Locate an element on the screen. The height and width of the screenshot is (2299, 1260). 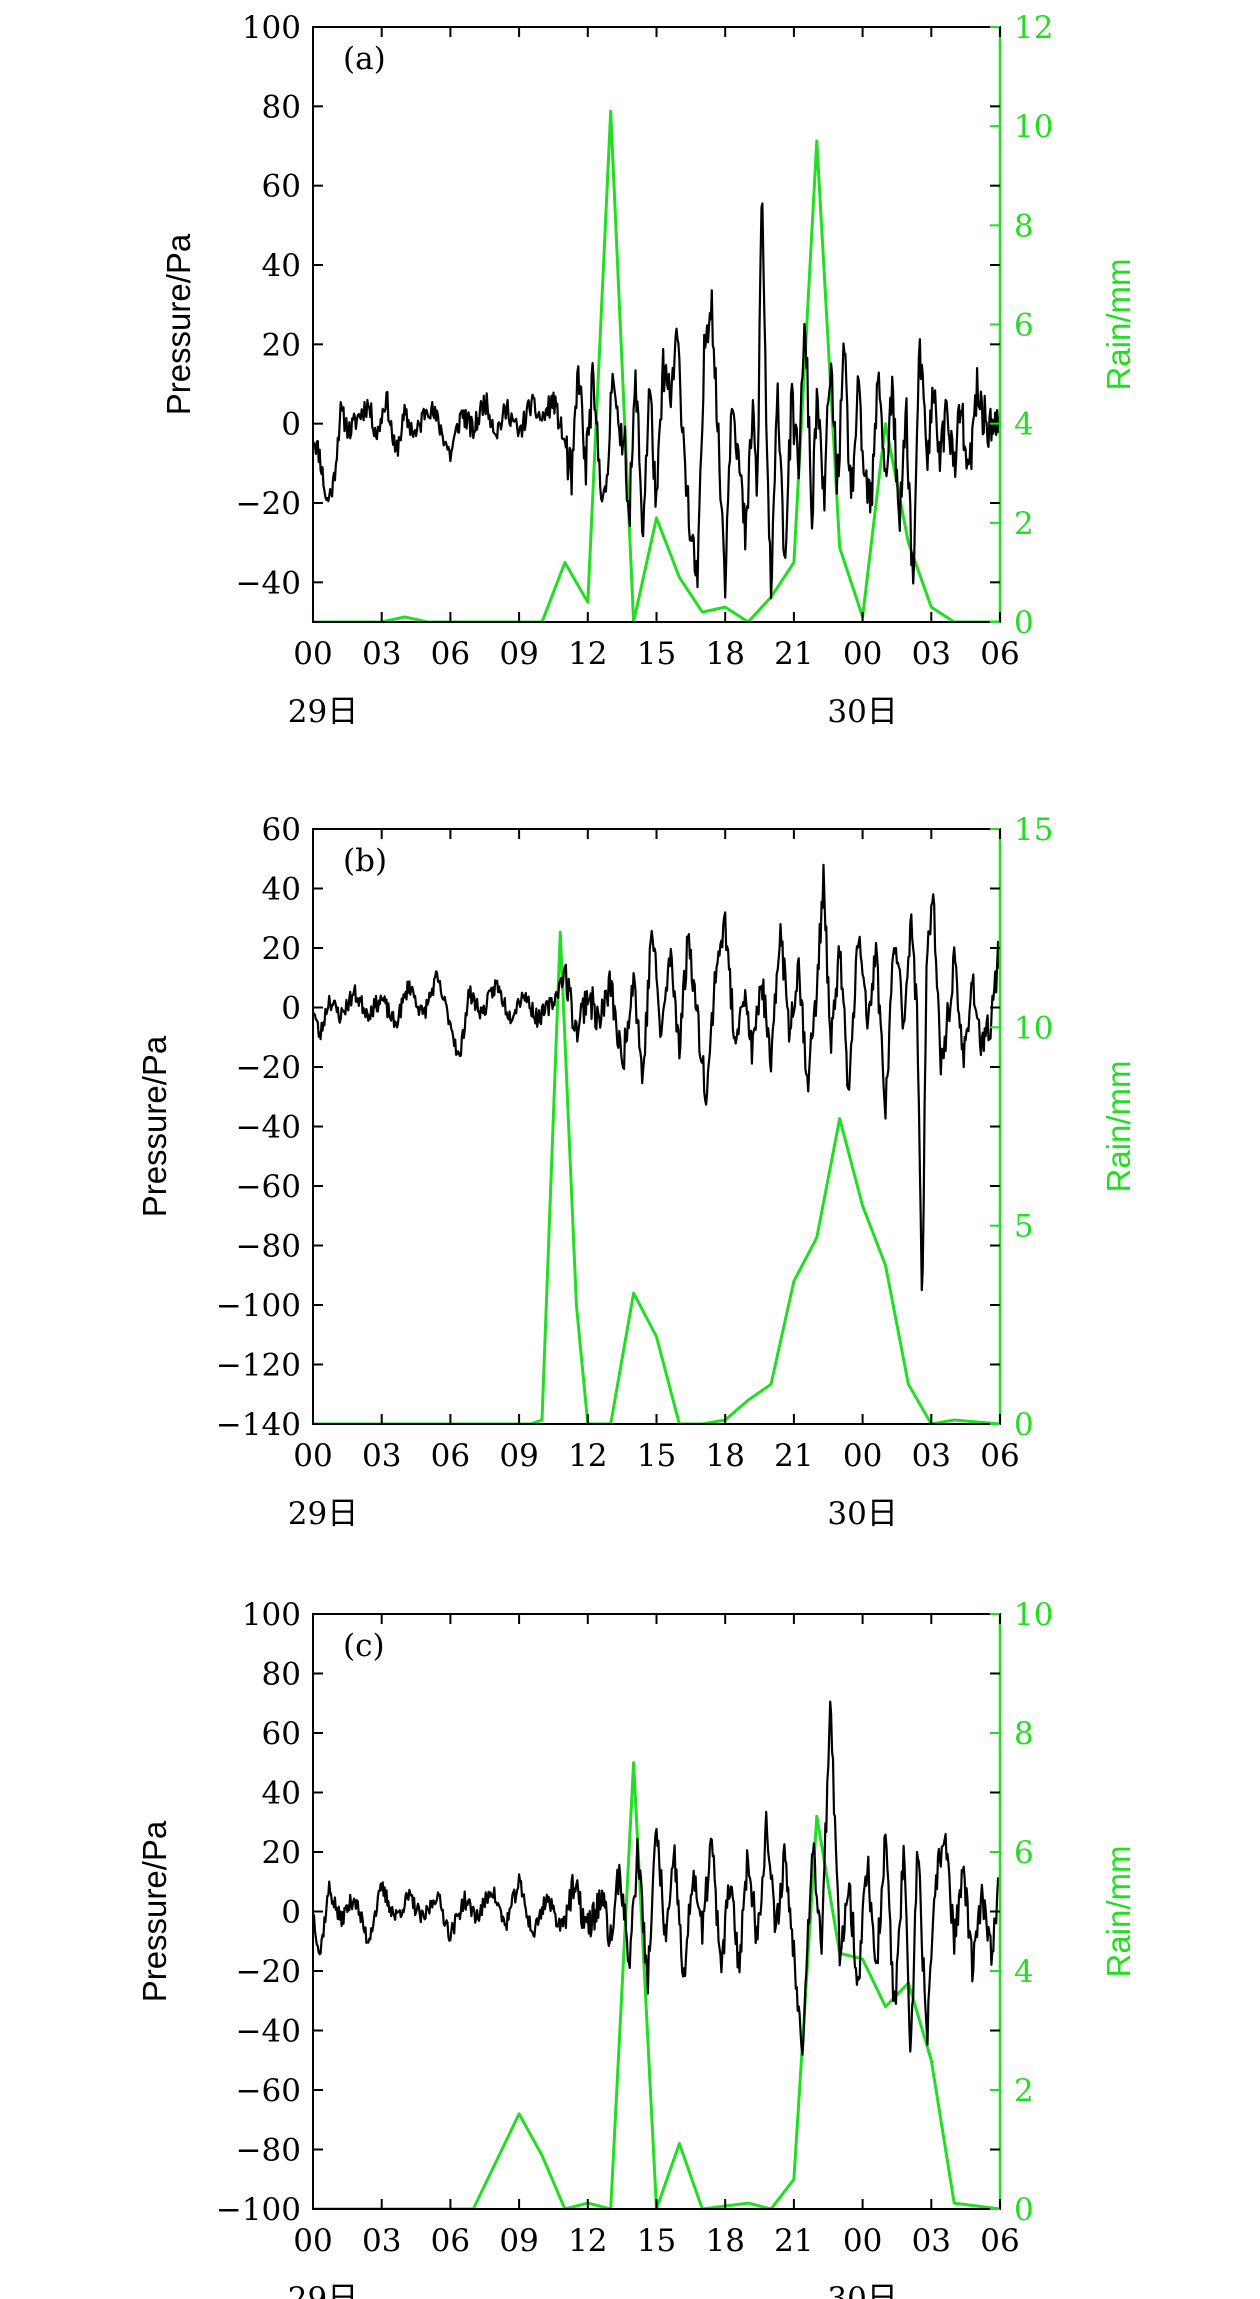
left-tick-label: −140 is located at coordinates (258, 1425).